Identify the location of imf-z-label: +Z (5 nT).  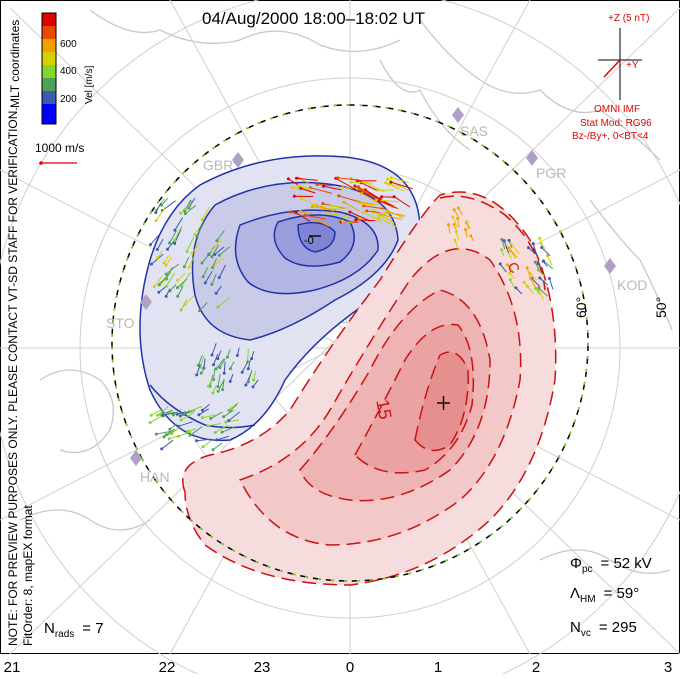
(628, 18).